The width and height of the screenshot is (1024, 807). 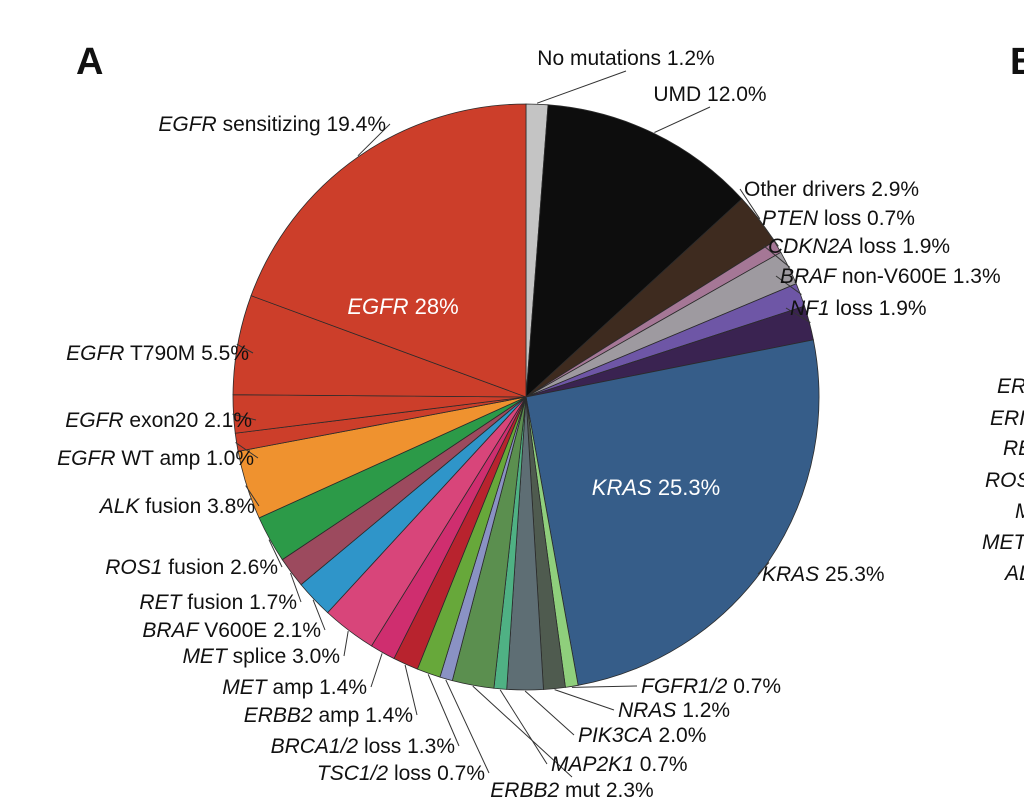 I want to click on gene-name: NRAS, so click(x=647, y=710).